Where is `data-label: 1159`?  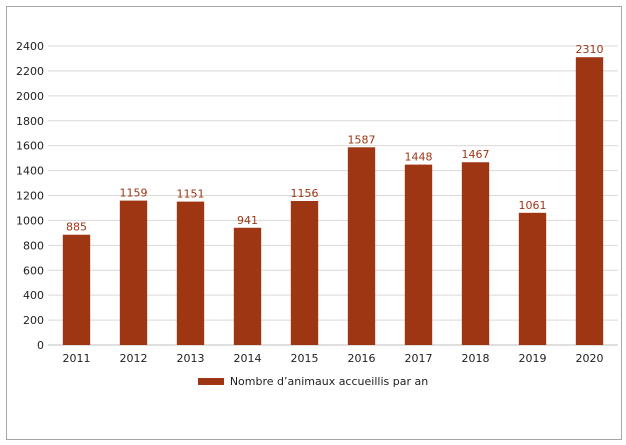
data-label: 1159 is located at coordinates (134, 193).